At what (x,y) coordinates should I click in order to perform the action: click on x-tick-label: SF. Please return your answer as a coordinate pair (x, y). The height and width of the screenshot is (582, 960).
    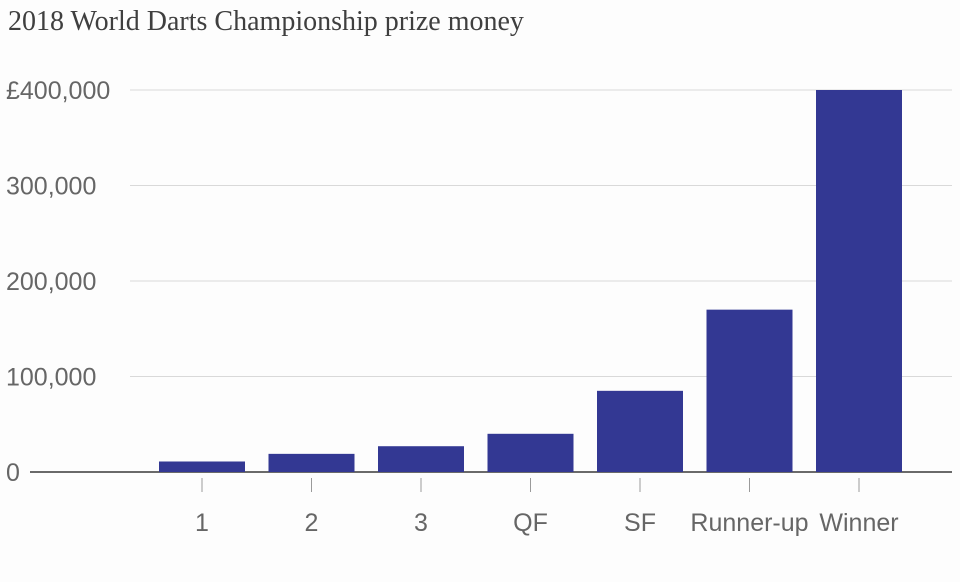
    Looking at the image, I should click on (640, 523).